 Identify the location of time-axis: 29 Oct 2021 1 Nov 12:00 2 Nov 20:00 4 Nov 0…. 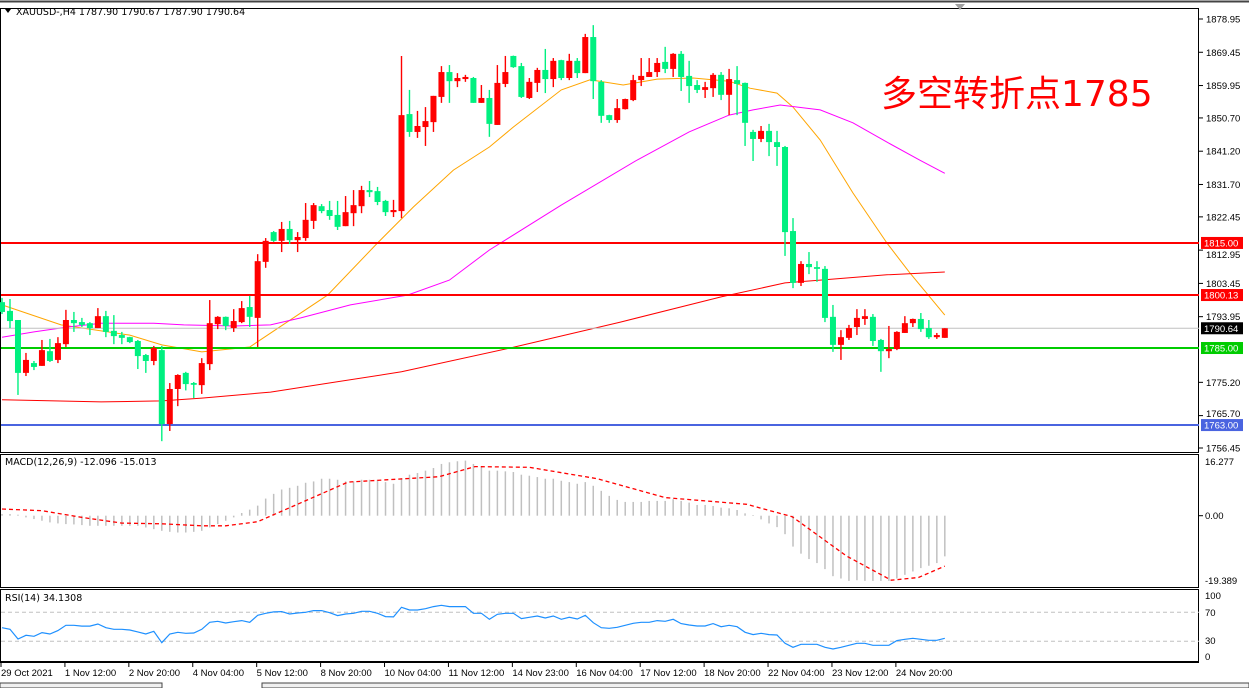
(476, 670).